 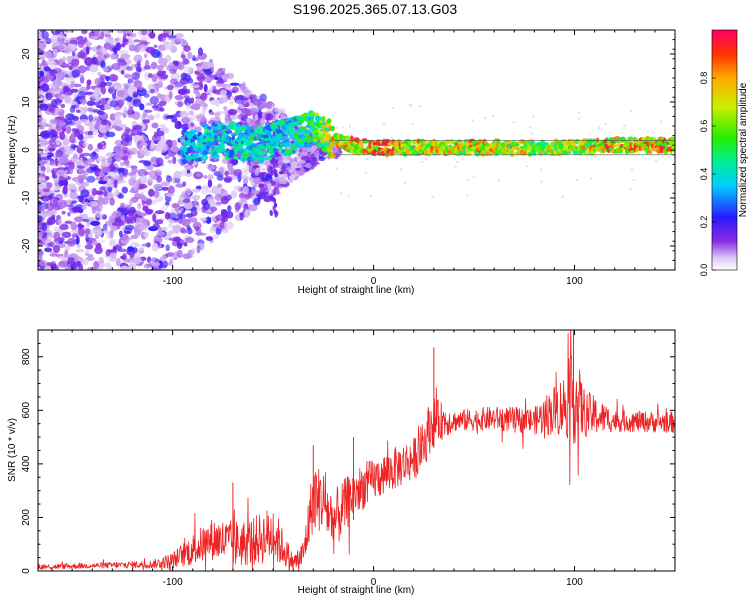 I want to click on y-tick-label: 0, so click(x=26, y=150).